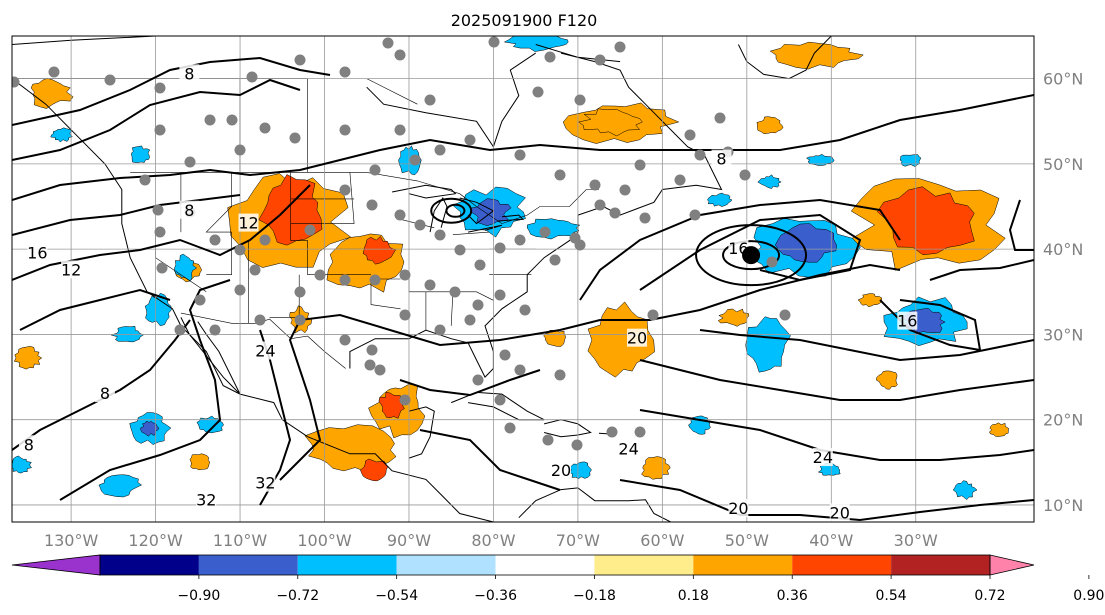 This screenshot has width=1105, height=615. I want to click on lat-tick-label: 20°N, so click(1063, 420).